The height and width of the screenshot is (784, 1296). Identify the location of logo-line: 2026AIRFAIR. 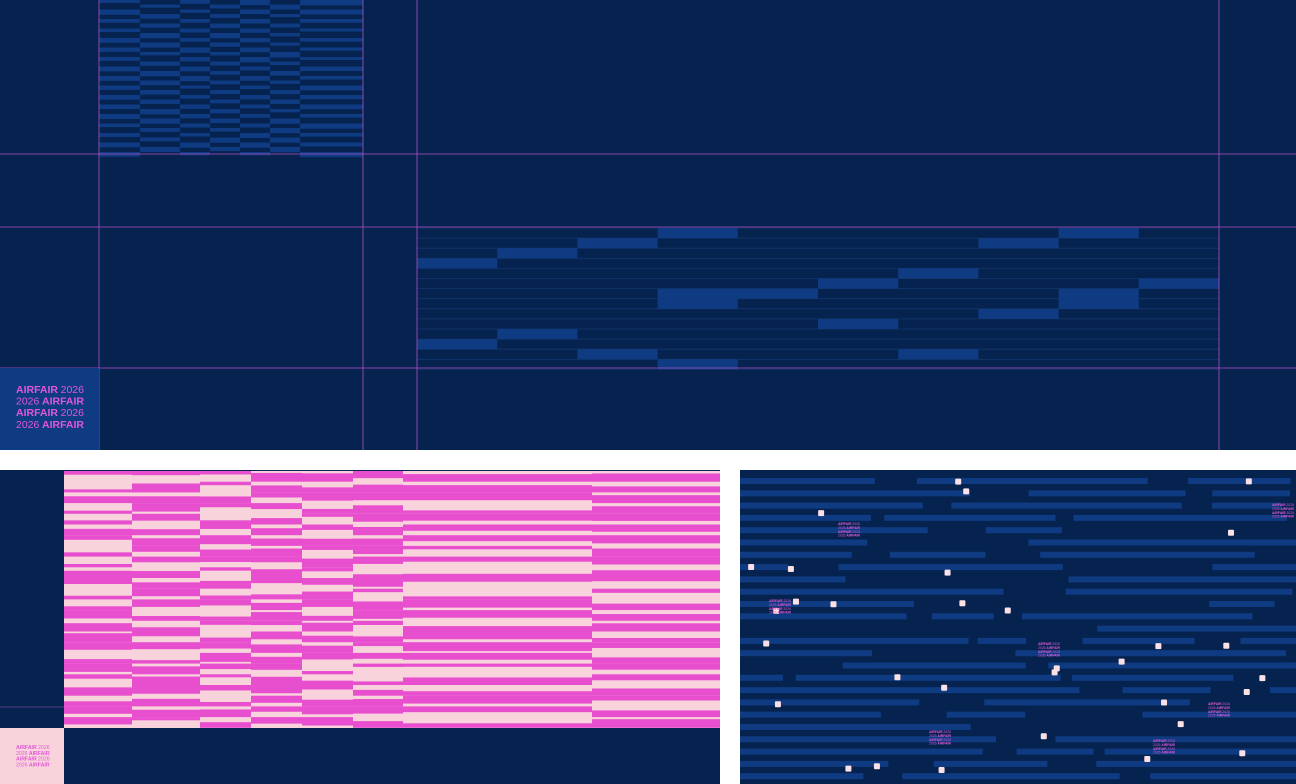
(940, 736).